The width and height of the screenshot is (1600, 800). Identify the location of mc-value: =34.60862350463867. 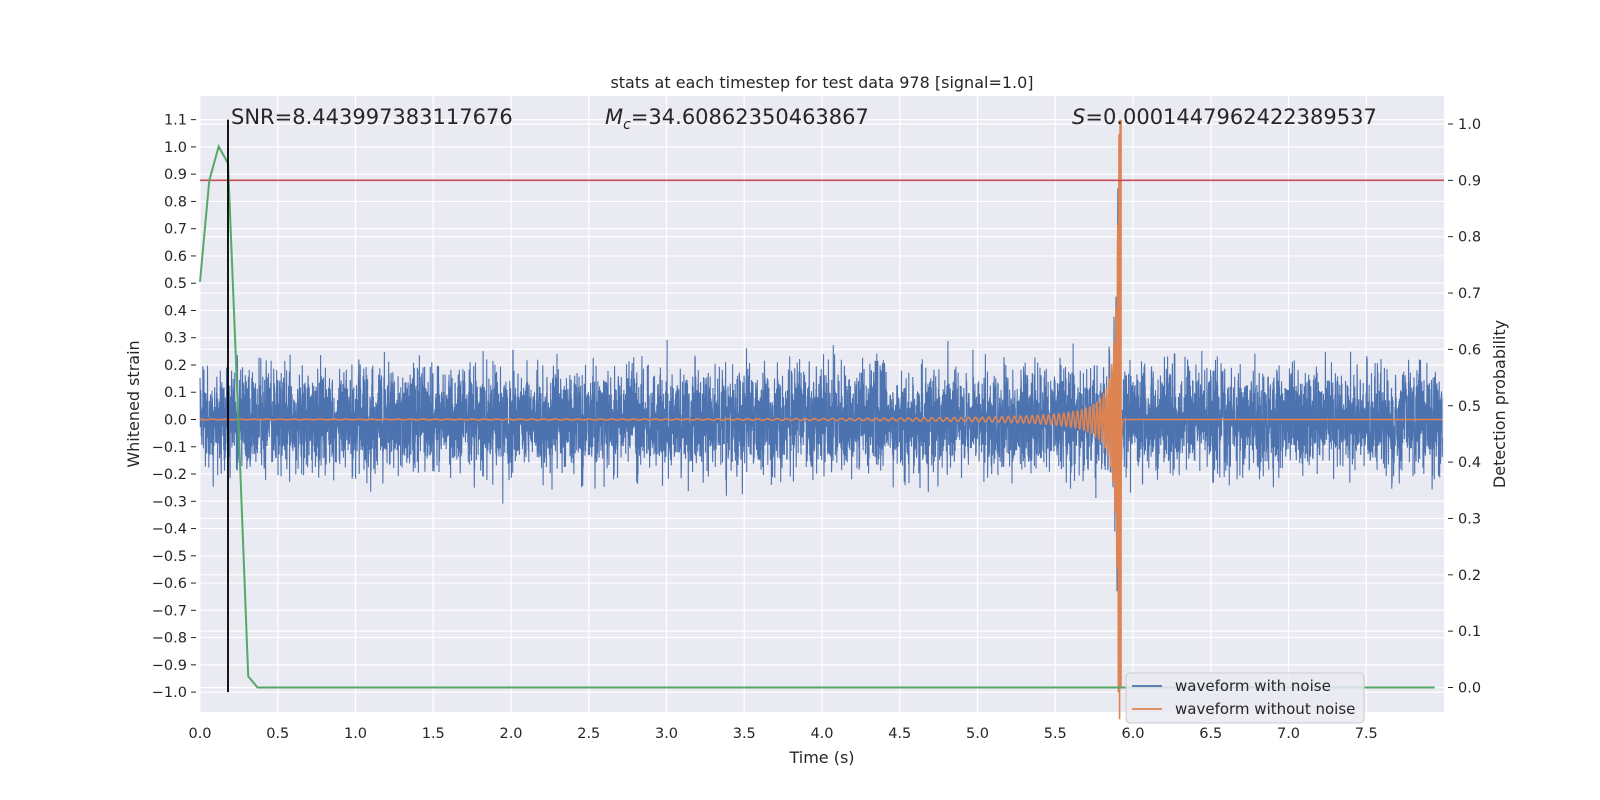
(750, 117).